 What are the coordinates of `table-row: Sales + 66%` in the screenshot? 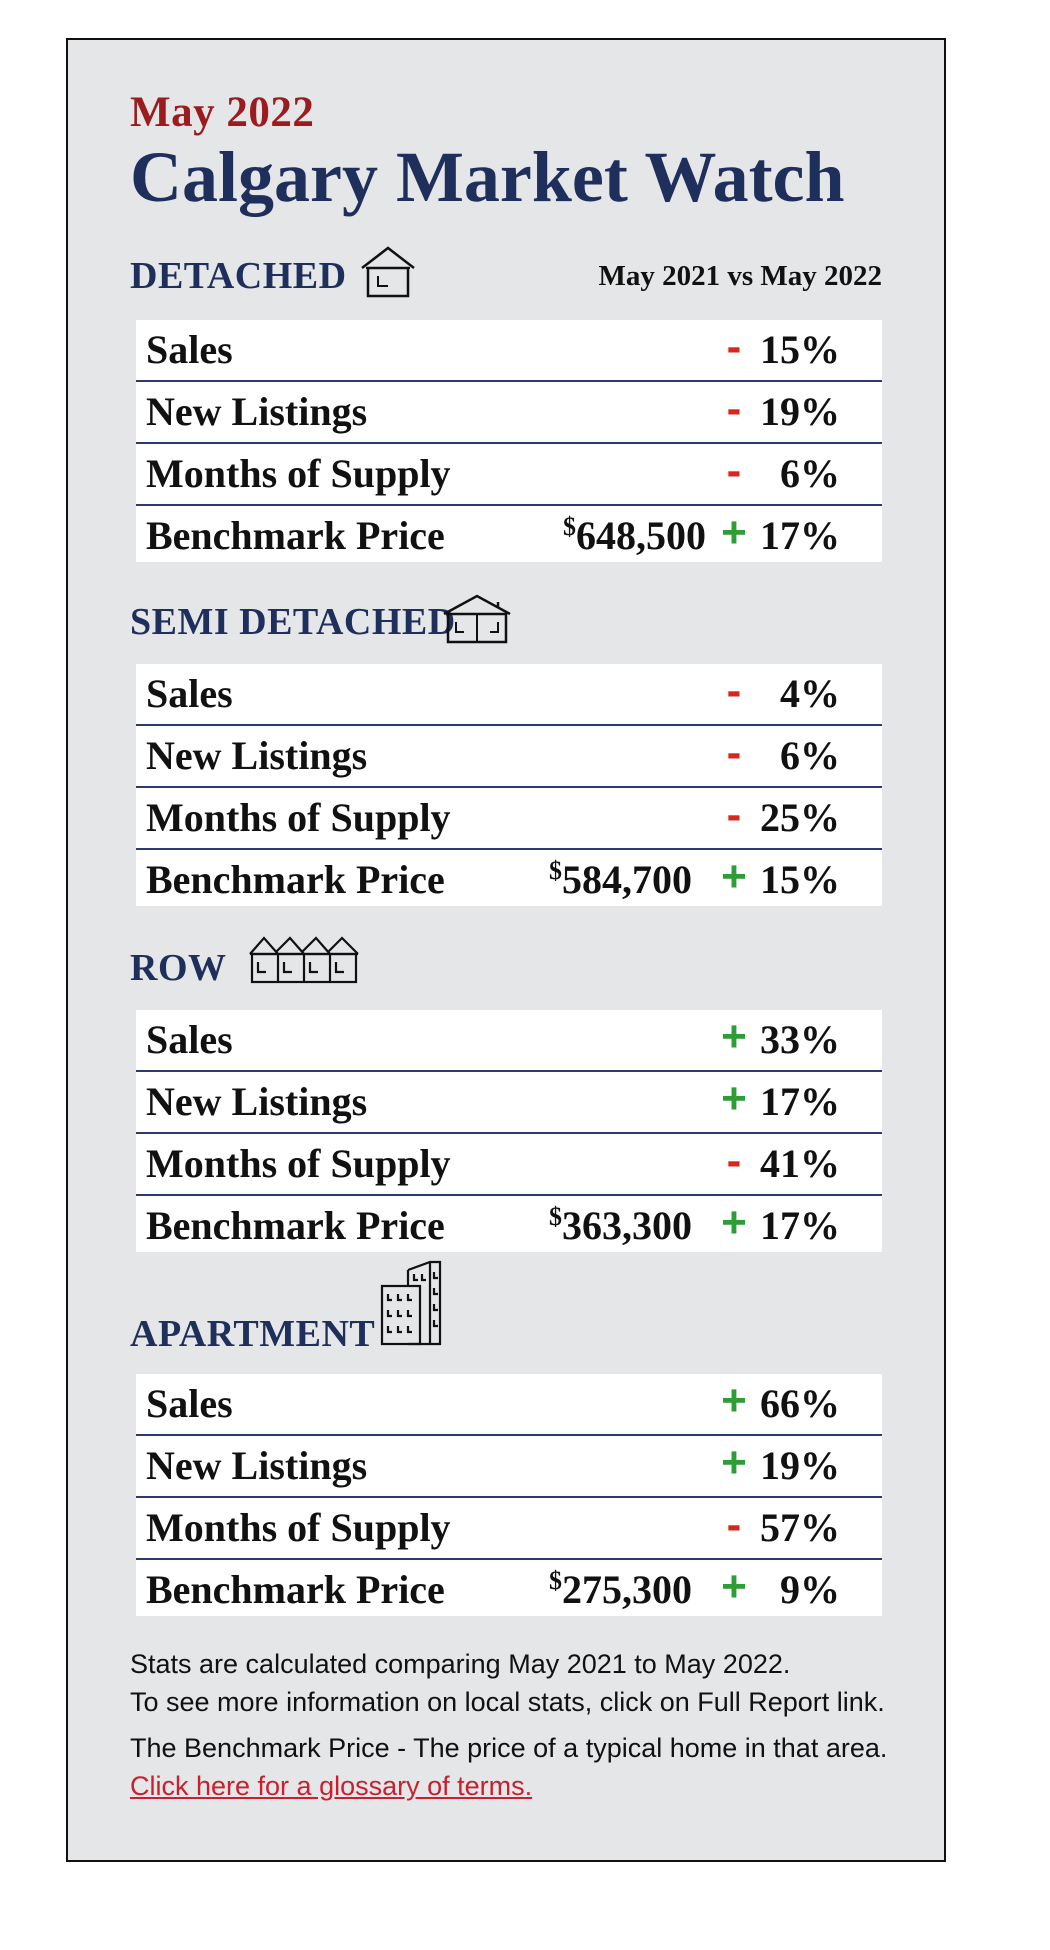 It's located at (509, 1405).